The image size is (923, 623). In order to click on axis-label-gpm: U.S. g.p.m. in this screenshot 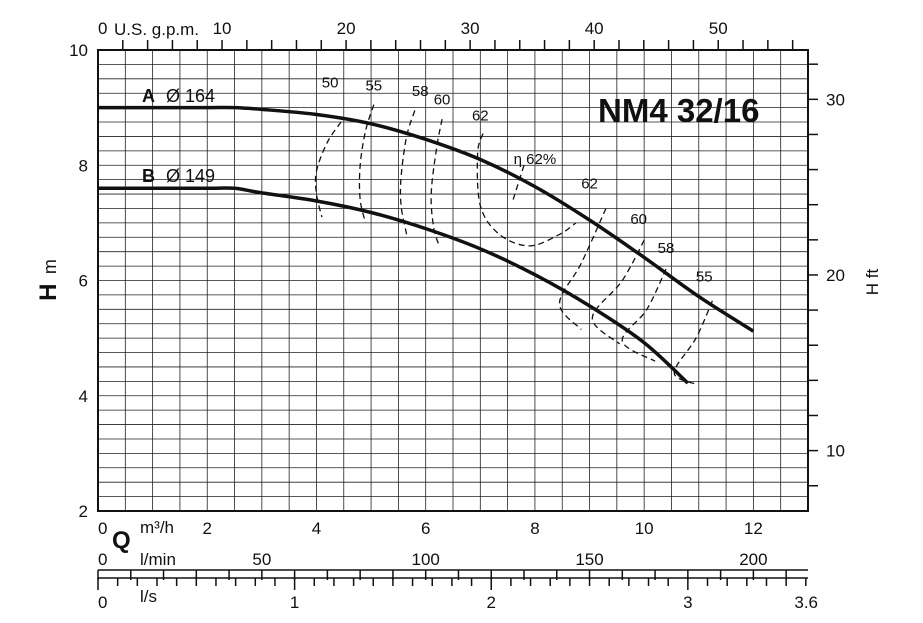, I will do `click(156, 29)`.